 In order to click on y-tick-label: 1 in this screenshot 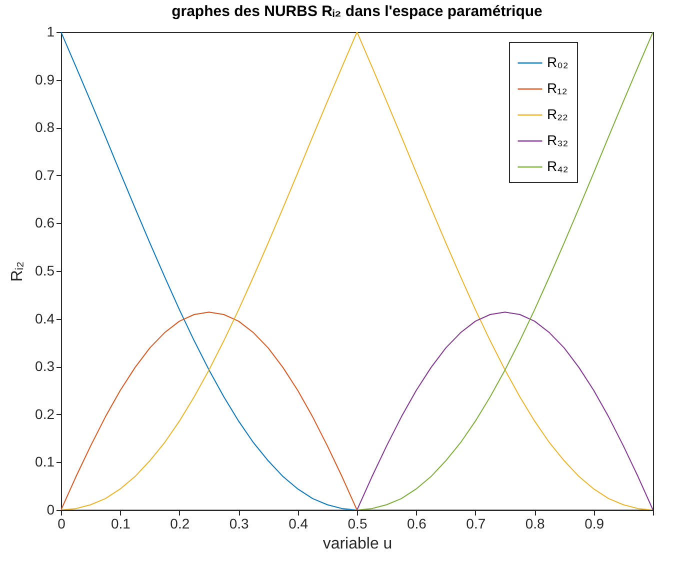, I will do `click(50, 32)`.